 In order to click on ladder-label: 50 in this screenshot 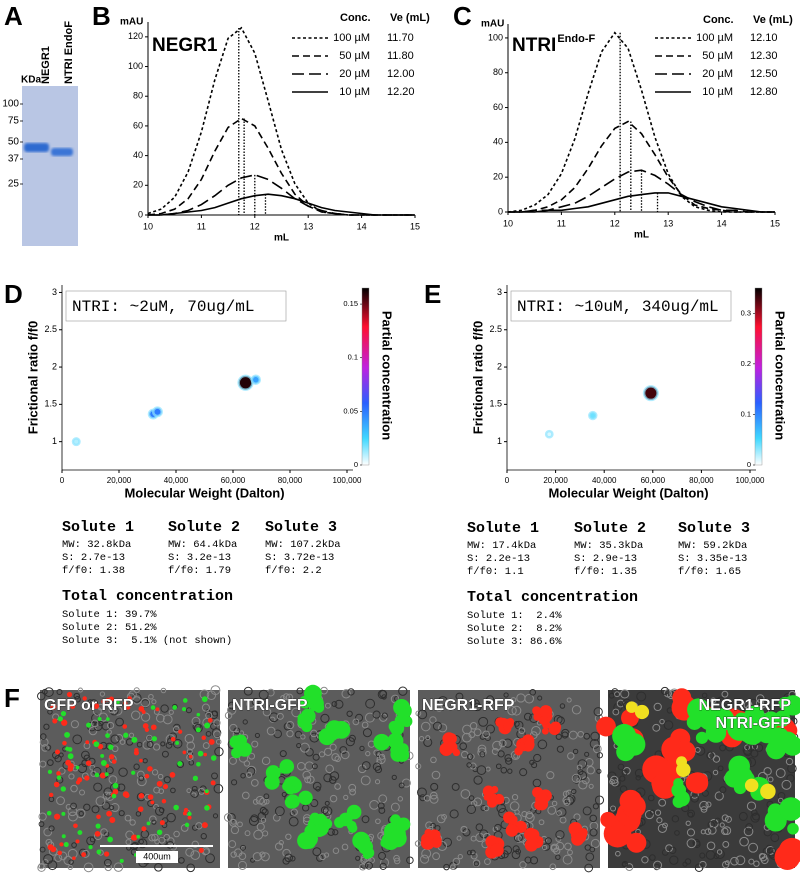, I will do `click(14, 142)`.